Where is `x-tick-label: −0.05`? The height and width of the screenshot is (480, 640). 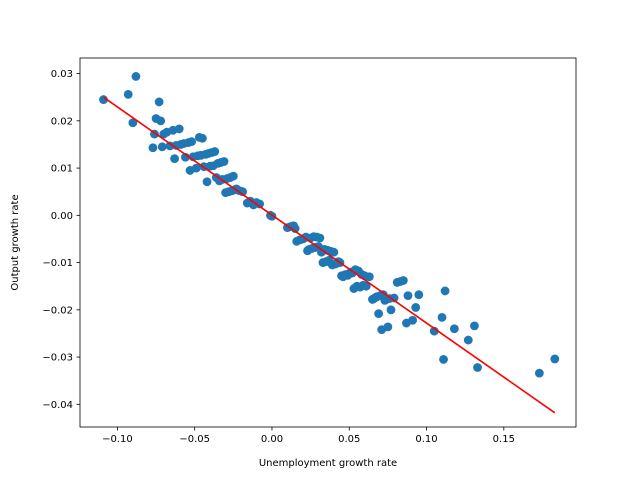
x-tick-label: −0.05 is located at coordinates (194, 439).